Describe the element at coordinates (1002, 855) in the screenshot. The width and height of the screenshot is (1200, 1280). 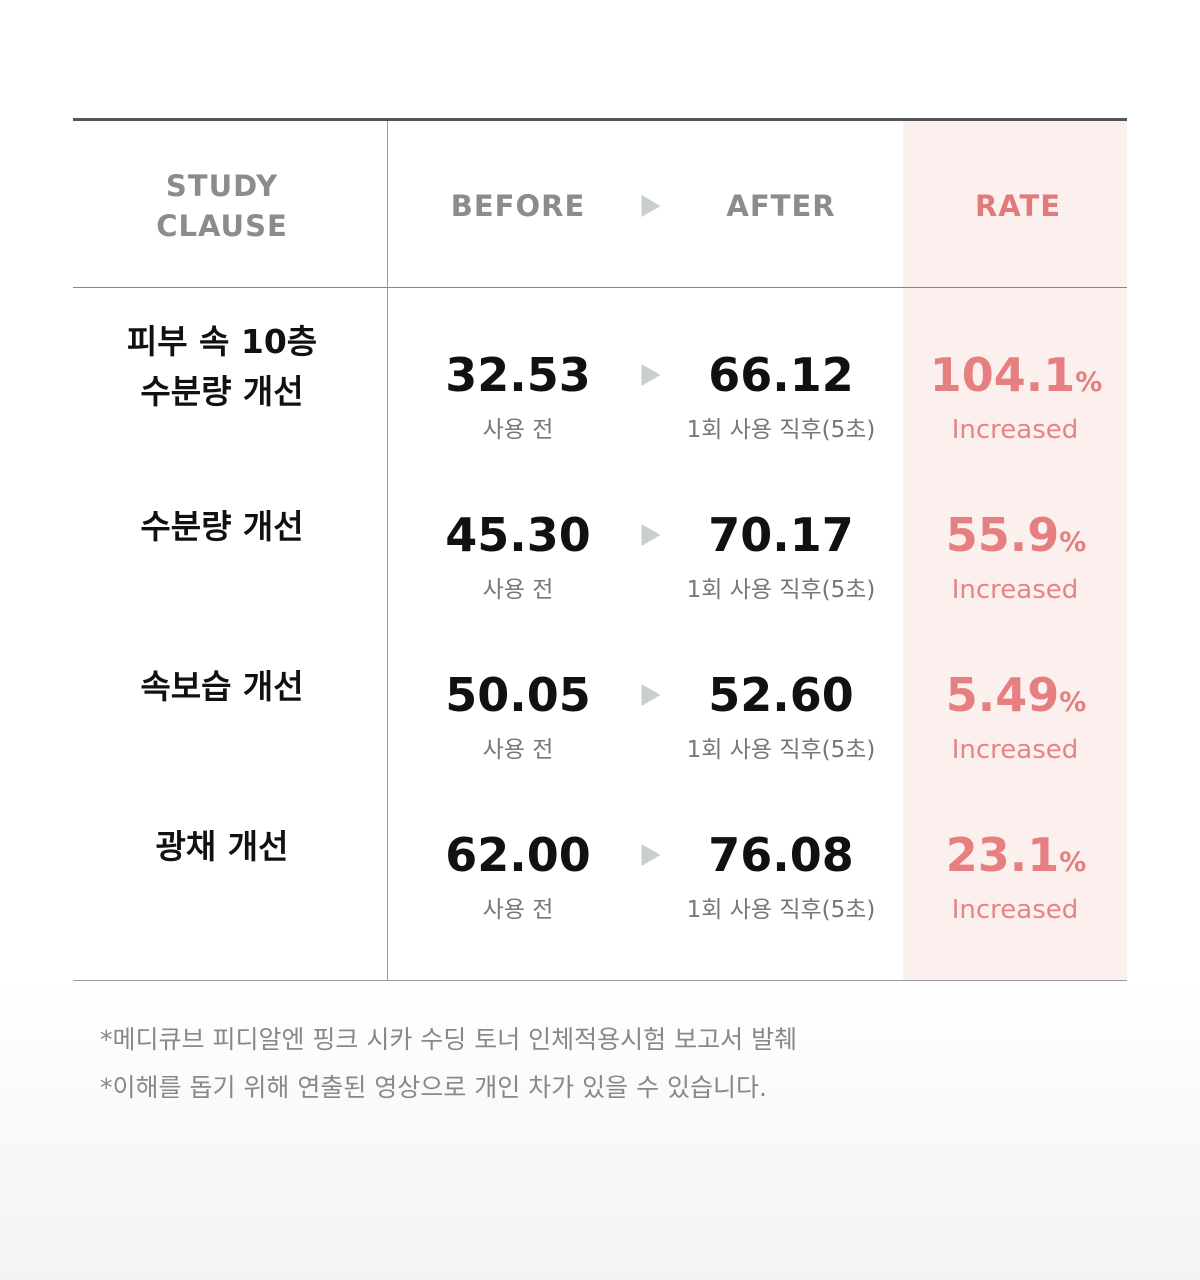
I see `rate-number: 23.1` at that location.